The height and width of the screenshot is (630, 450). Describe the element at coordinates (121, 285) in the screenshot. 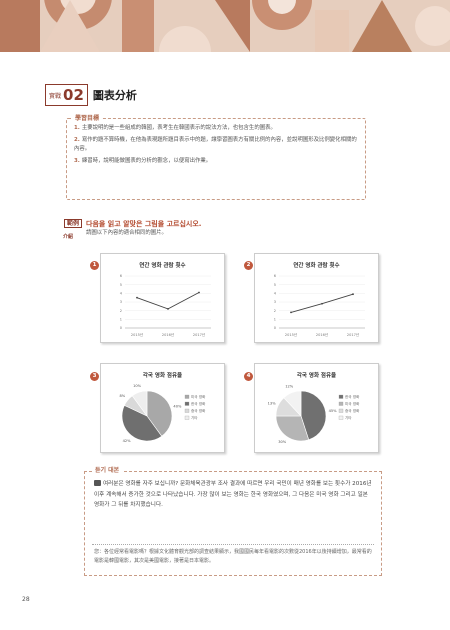

I see `chart-1-y-tick: 5` at that location.